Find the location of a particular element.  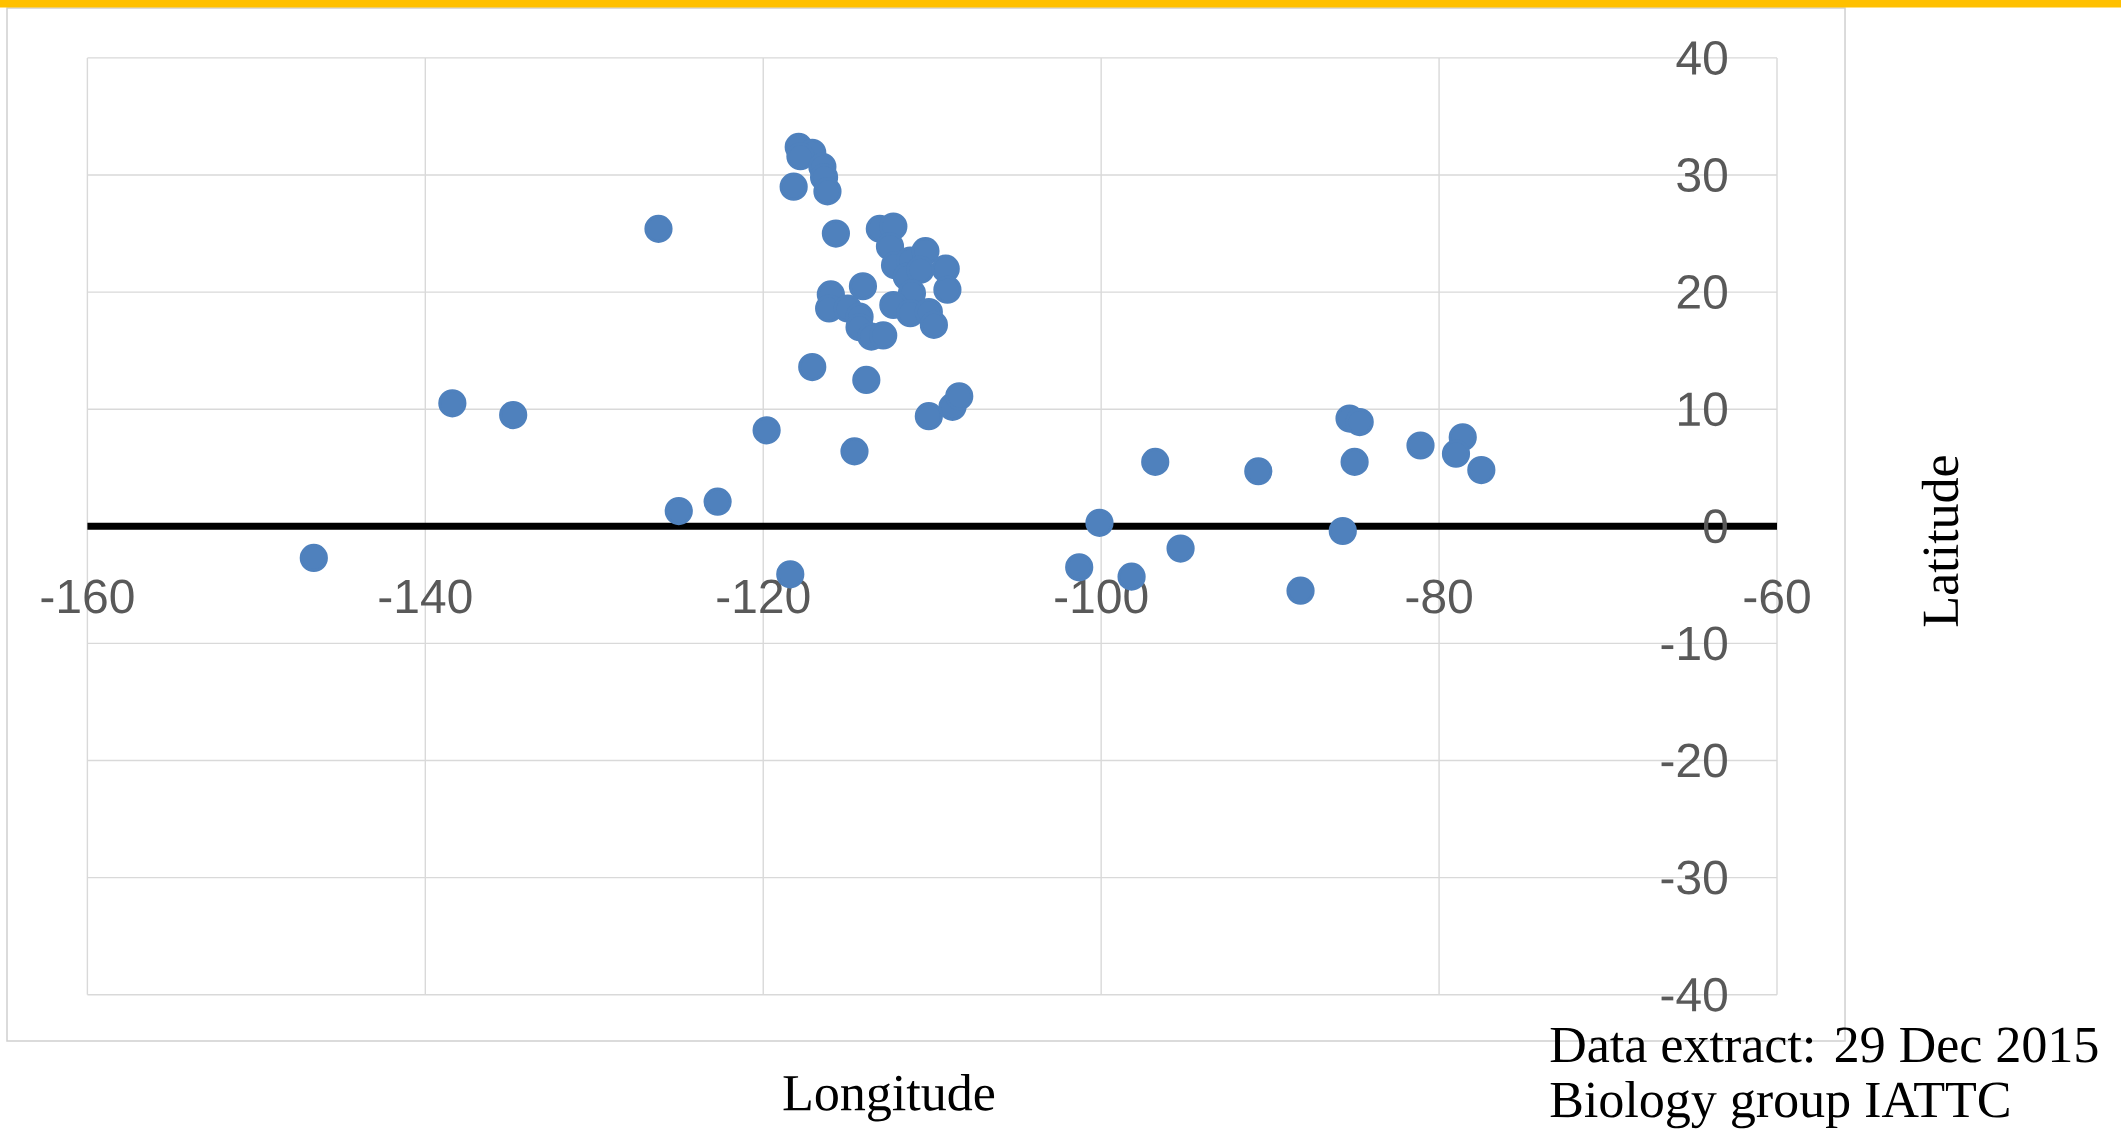

y-axis-title: Latitude is located at coordinates (1940, 541).